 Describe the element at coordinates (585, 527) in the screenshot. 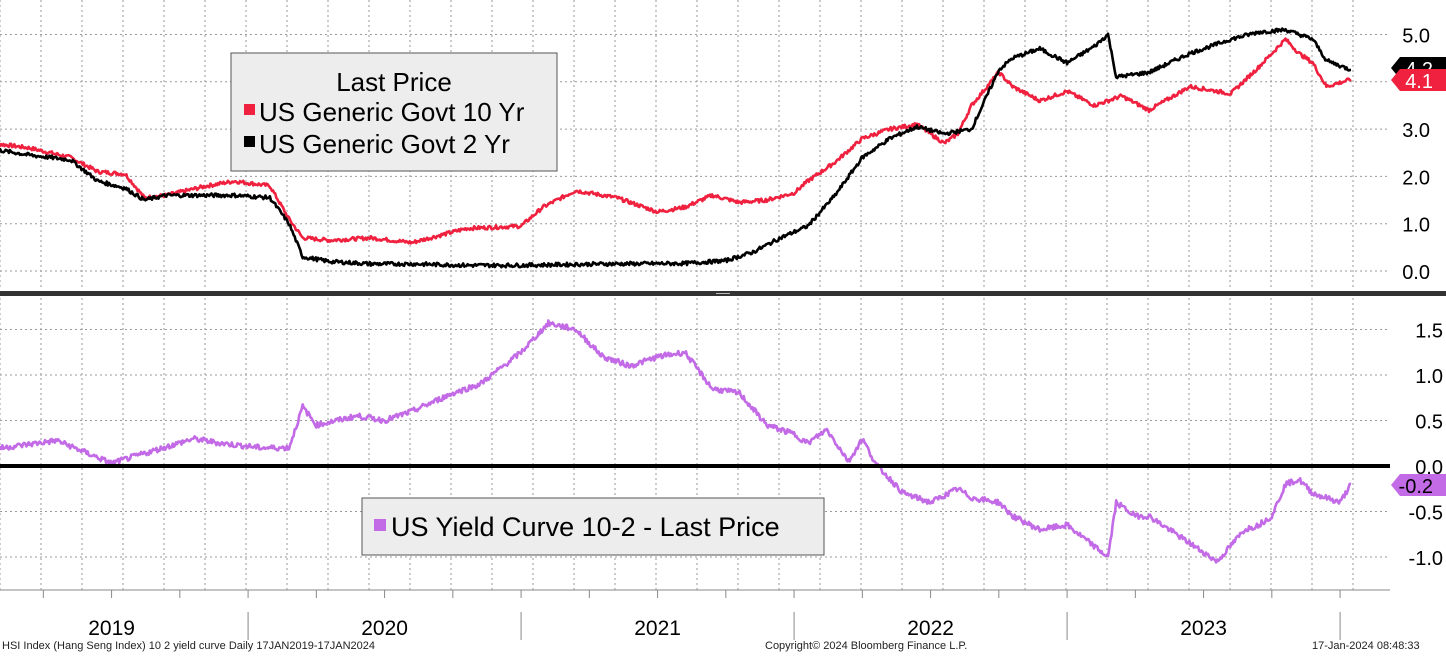

I see `legend-label-curve: US Yield Curve 10-2 - Last Price` at that location.